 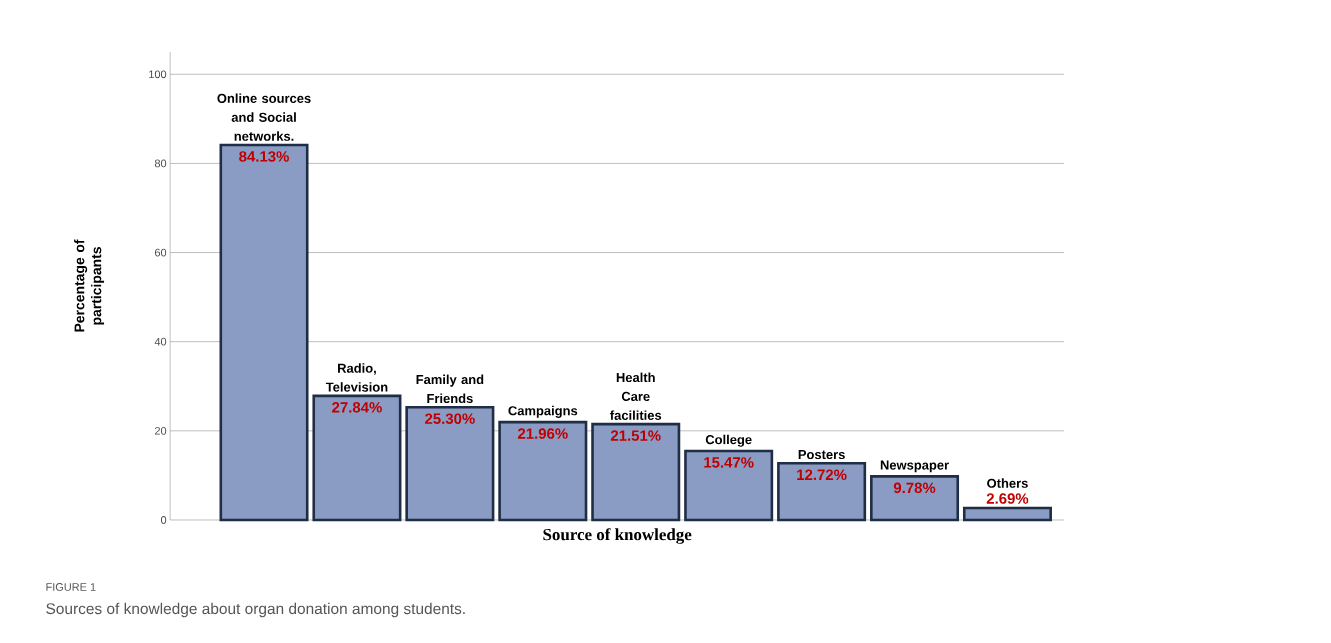 What do you see at coordinates (158, 74) in the screenshot?
I see `y-tick-label: 100` at bounding box center [158, 74].